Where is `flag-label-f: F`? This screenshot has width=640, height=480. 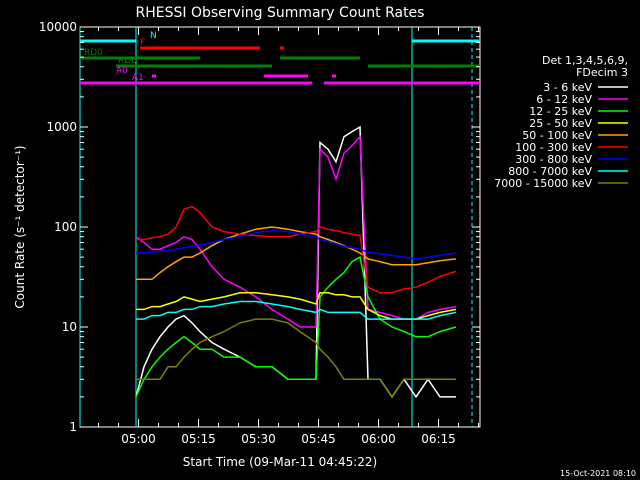
flag-label-f: F is located at coordinates (142, 43).